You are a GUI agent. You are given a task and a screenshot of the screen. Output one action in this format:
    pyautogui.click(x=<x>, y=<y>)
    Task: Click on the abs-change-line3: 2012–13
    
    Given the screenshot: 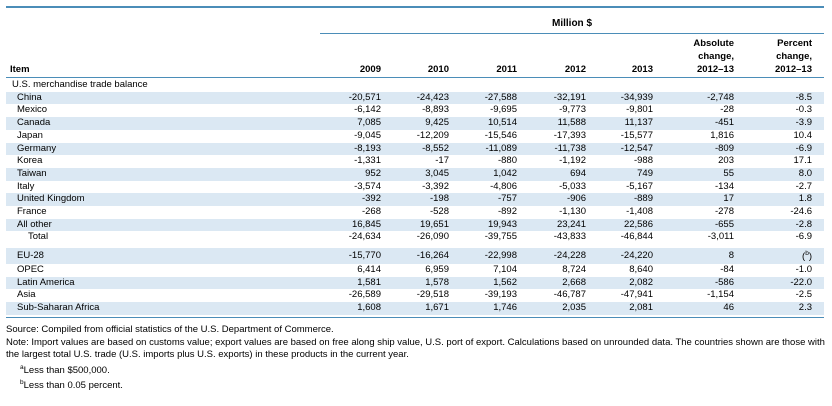 What is the action you would take?
    pyautogui.click(x=715, y=69)
    